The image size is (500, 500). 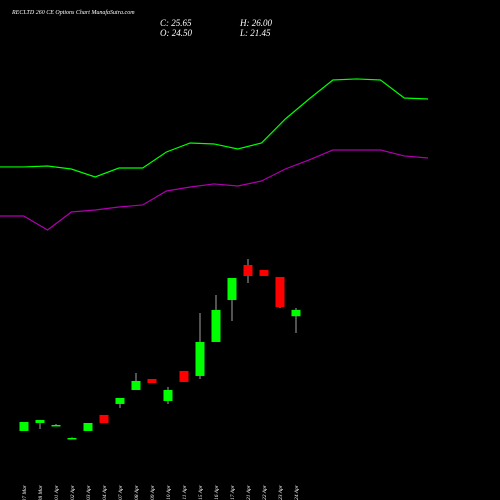 What do you see at coordinates (121, 492) in the screenshot?
I see `x-tick-label: 07 Apr` at bounding box center [121, 492].